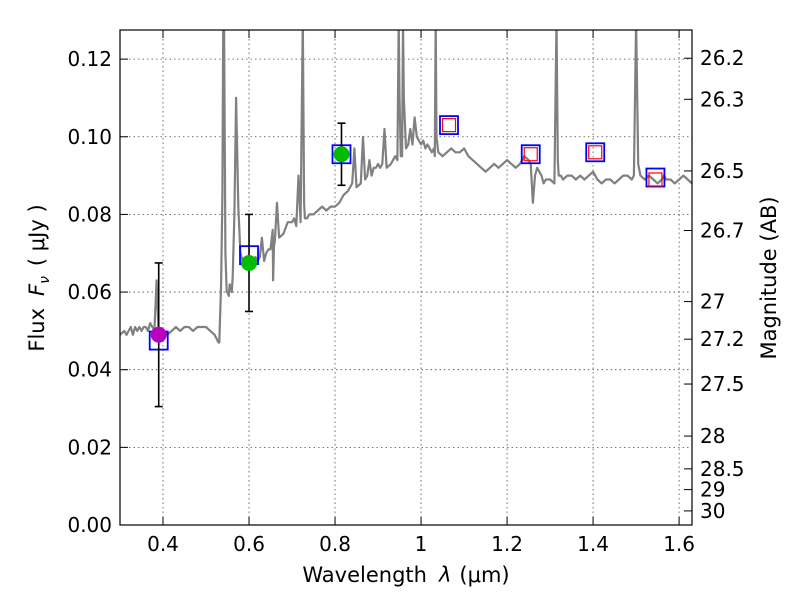 The image size is (800, 600). What do you see at coordinates (722, 58) in the screenshot?
I see `y2-tick-label: 26.2` at bounding box center [722, 58].